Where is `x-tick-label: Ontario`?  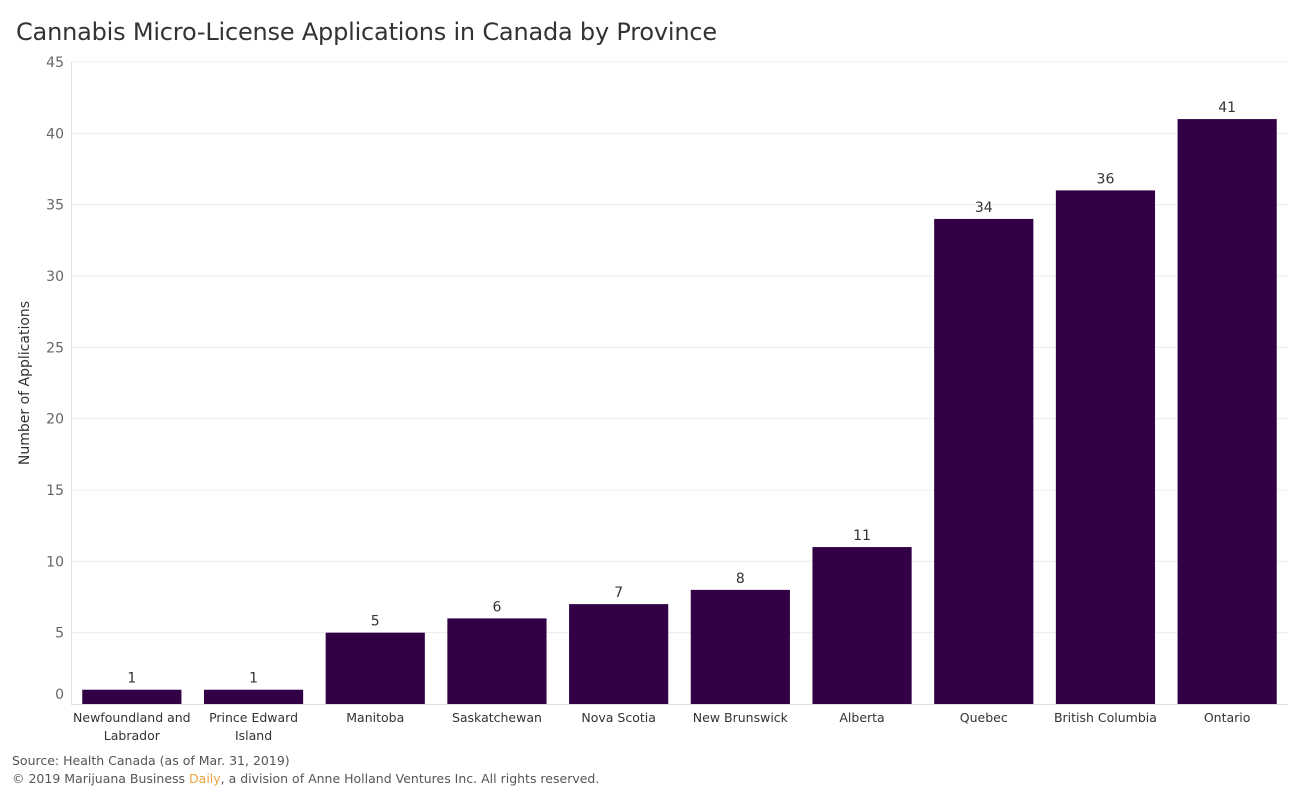 x-tick-label: Ontario is located at coordinates (1227, 717).